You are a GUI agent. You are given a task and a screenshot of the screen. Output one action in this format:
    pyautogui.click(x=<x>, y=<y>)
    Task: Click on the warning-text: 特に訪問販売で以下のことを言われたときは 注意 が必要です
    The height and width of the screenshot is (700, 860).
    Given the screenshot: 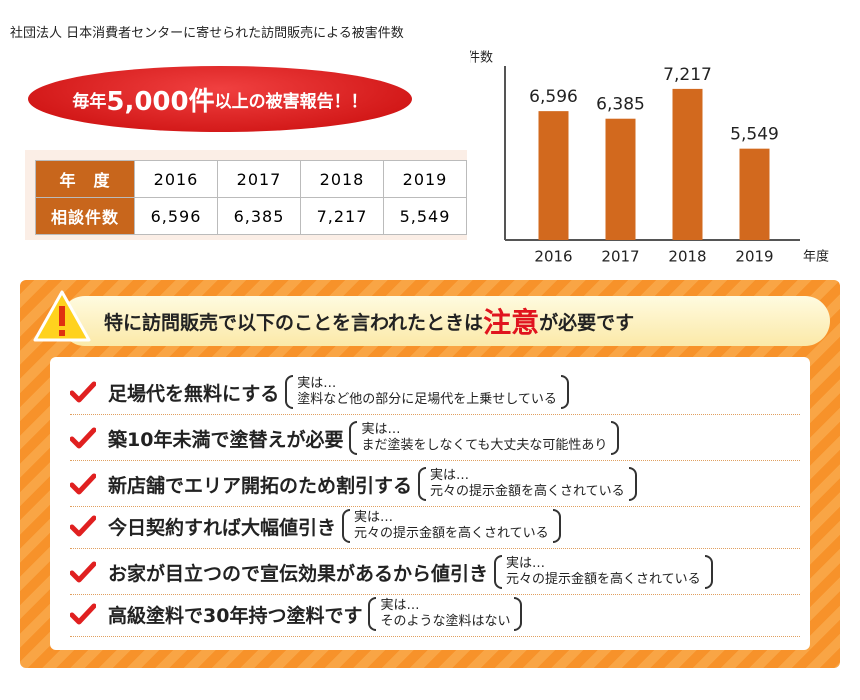 What is the action you would take?
    pyautogui.click(x=369, y=321)
    